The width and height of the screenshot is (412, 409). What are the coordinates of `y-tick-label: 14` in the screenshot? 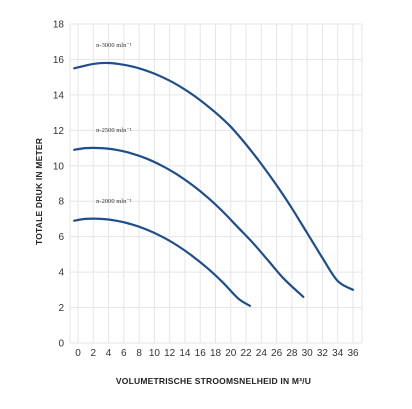 It's located at (59, 95).